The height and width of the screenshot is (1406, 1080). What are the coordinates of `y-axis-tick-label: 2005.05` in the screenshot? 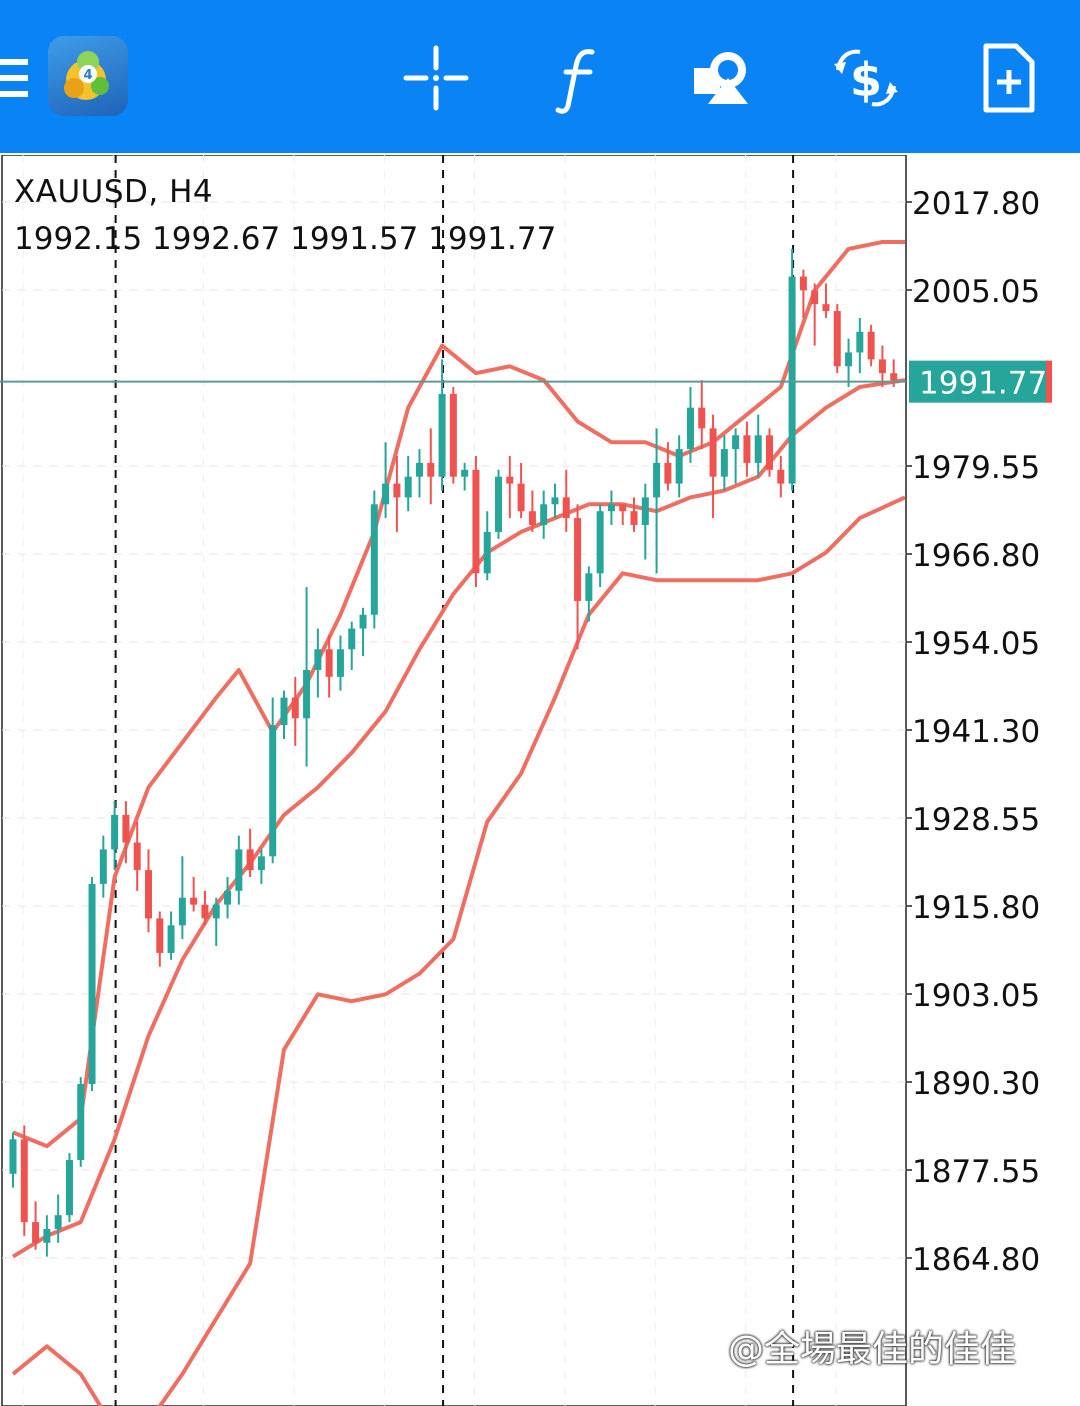 It's located at (976, 292).